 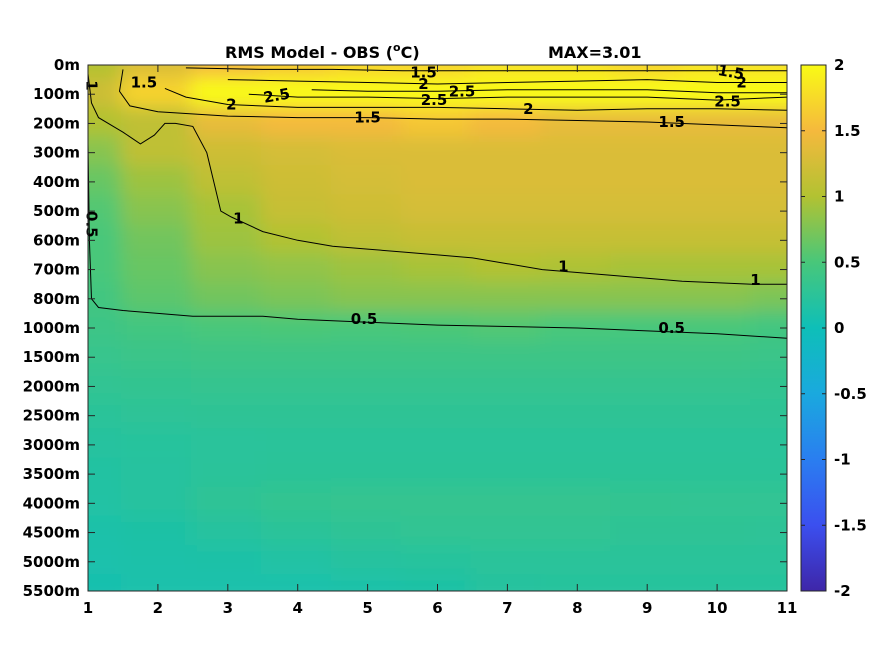 I want to click on degree-superscript: o, so click(x=397, y=47).